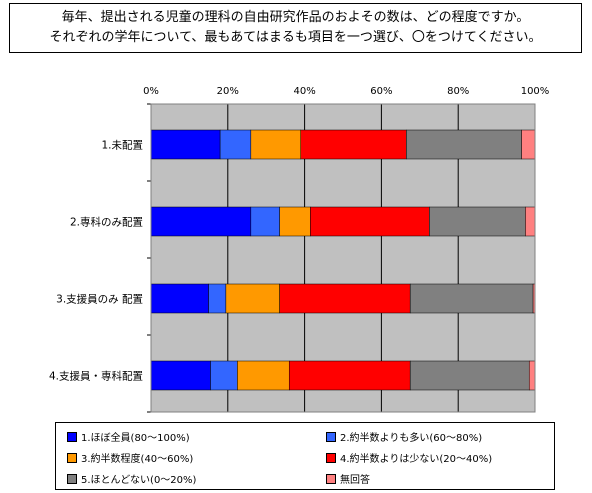 This screenshot has width=592, height=493. I want to click on question-line-1: 毎年、提出される児童の理科の自由研究作品のおよその数は、どの程度ですか。, so click(295, 17).